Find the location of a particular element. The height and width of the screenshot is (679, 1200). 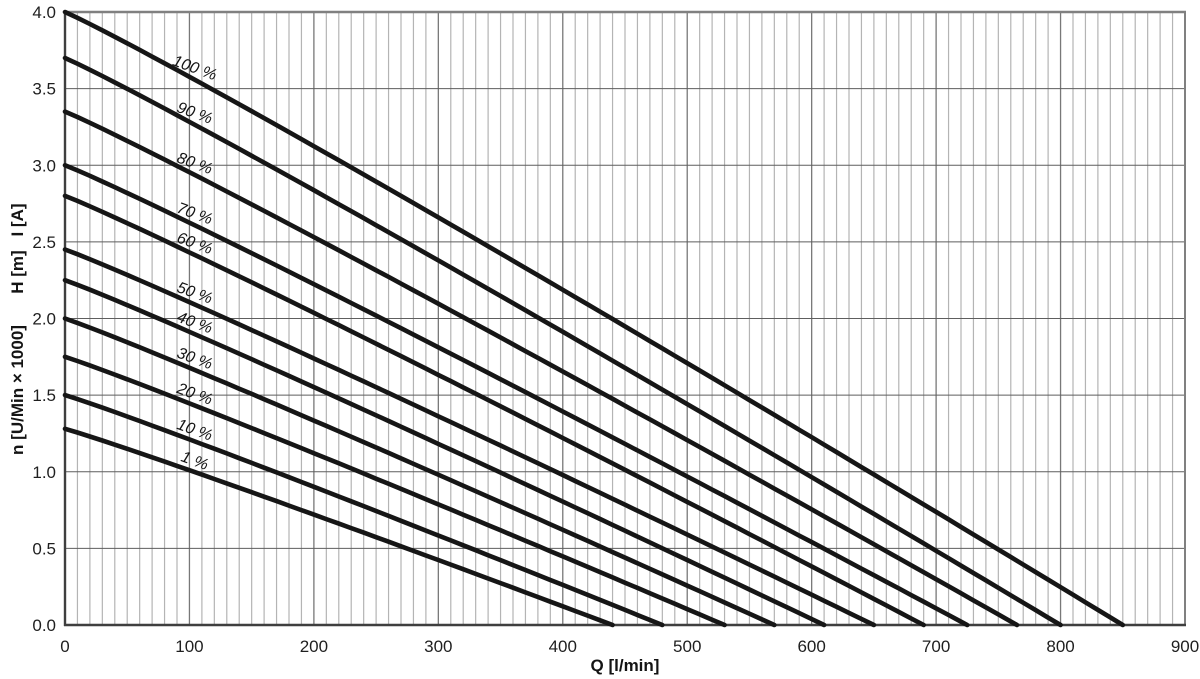

x-tick-label: 0 is located at coordinates (64, 646).